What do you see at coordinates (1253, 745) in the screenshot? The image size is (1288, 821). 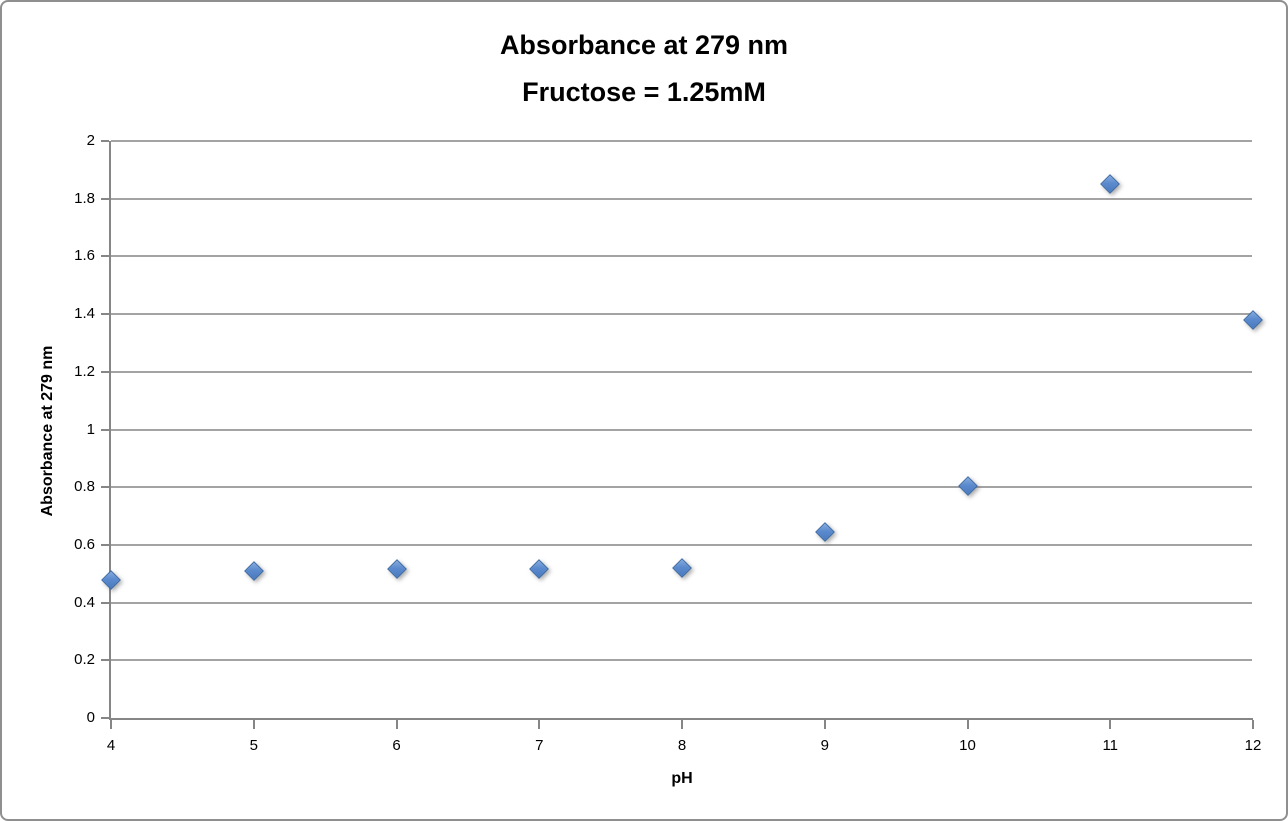 I see `x-tick-label: 12` at bounding box center [1253, 745].